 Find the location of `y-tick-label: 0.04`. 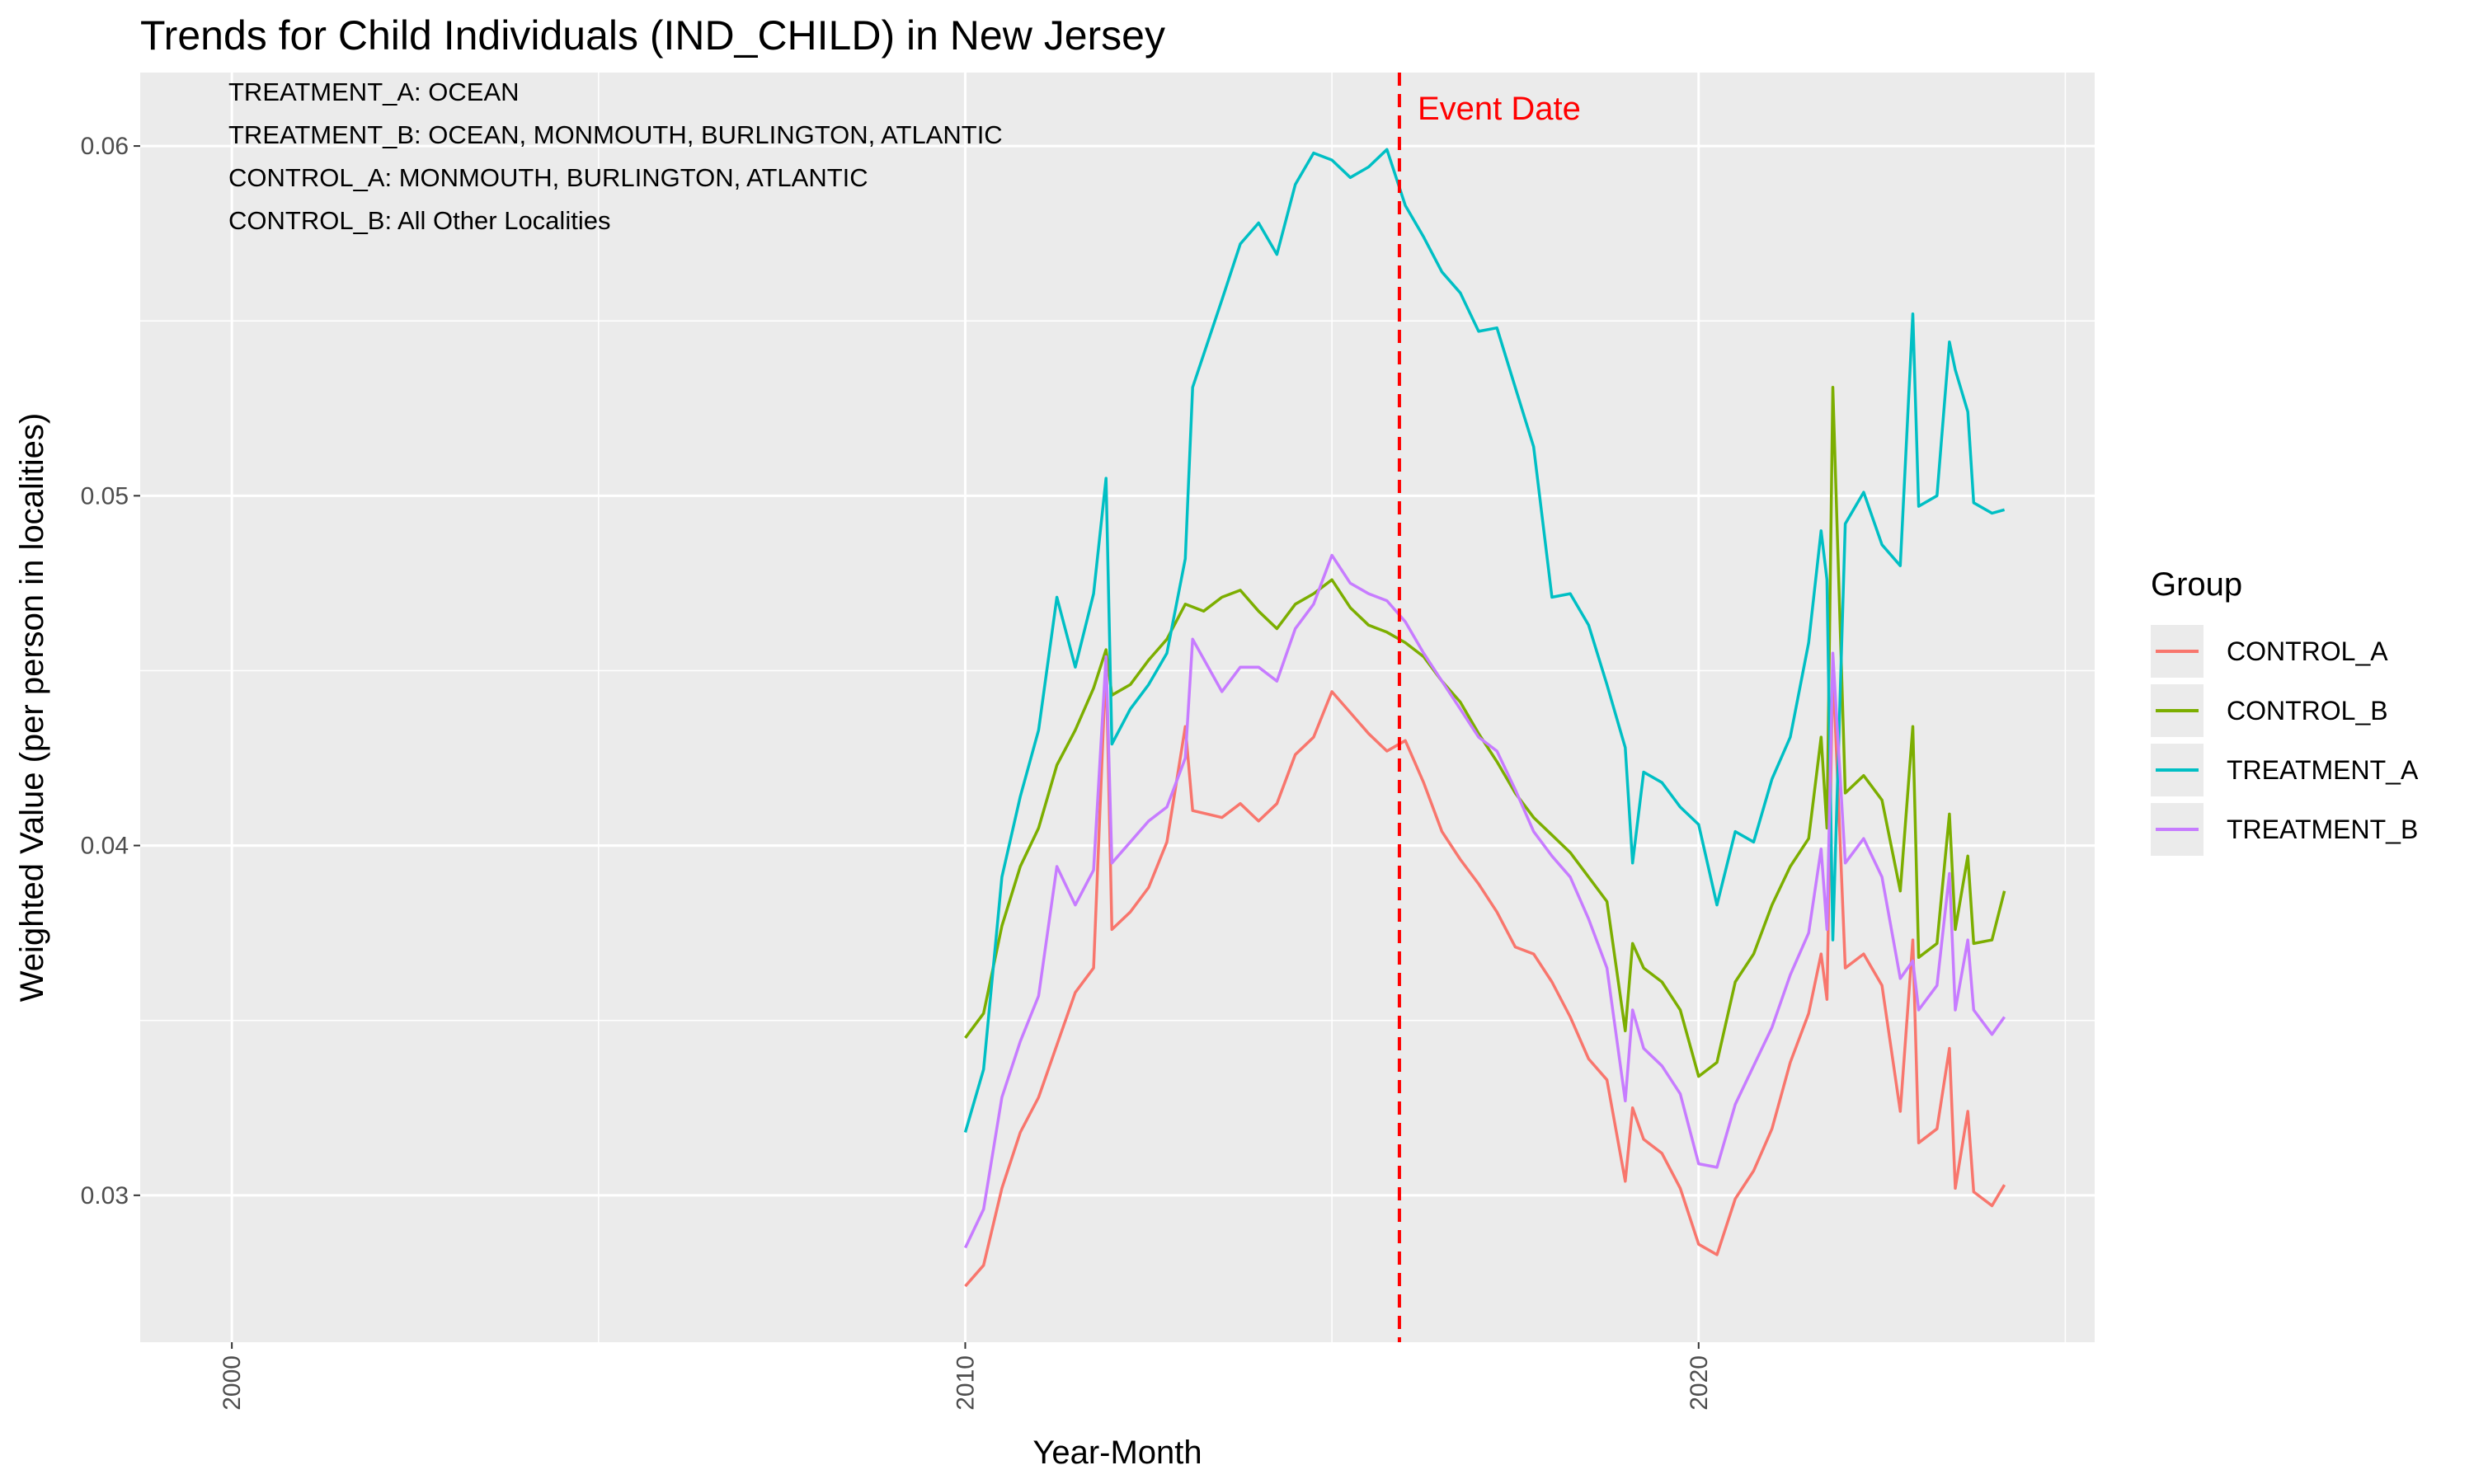

y-tick-label: 0.04 is located at coordinates (105, 846).